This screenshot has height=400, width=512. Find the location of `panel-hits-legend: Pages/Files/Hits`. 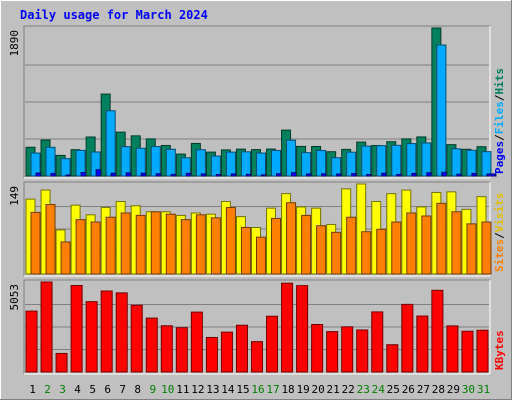

panel-hits-legend: Pages/Files/Hits is located at coordinates (499, 121).